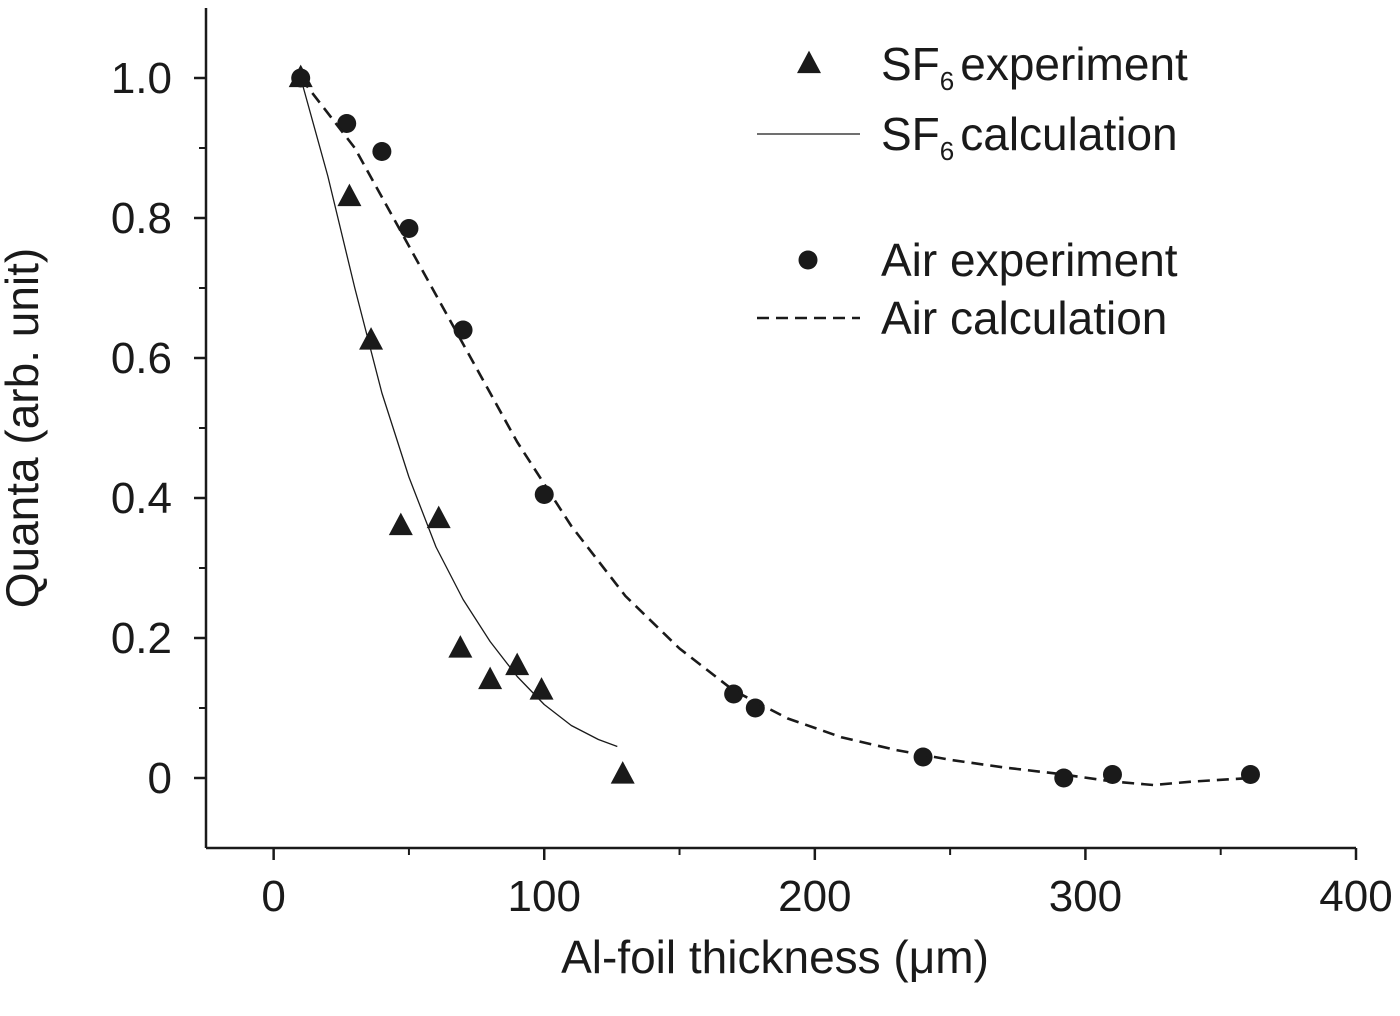 This screenshot has height=1016, width=1400. Describe the element at coordinates (141, 358) in the screenshot. I see `y-tick-label: 0.6` at that location.